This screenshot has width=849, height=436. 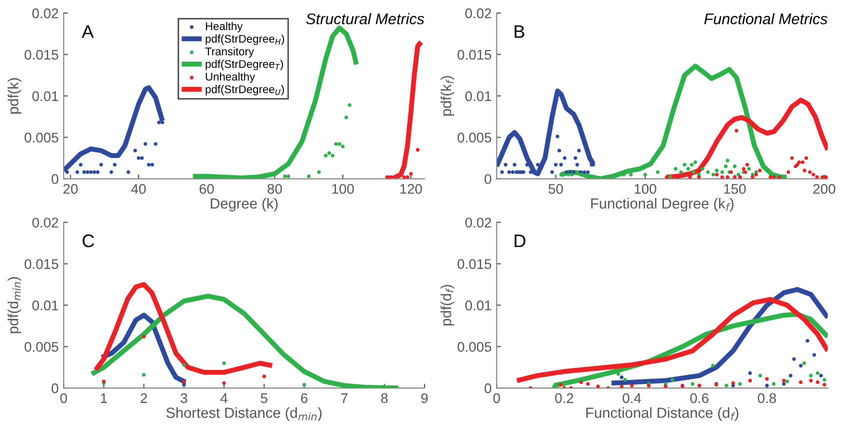 What do you see at coordinates (344, 398) in the screenshot?
I see `x-tick-label: 7` at bounding box center [344, 398].